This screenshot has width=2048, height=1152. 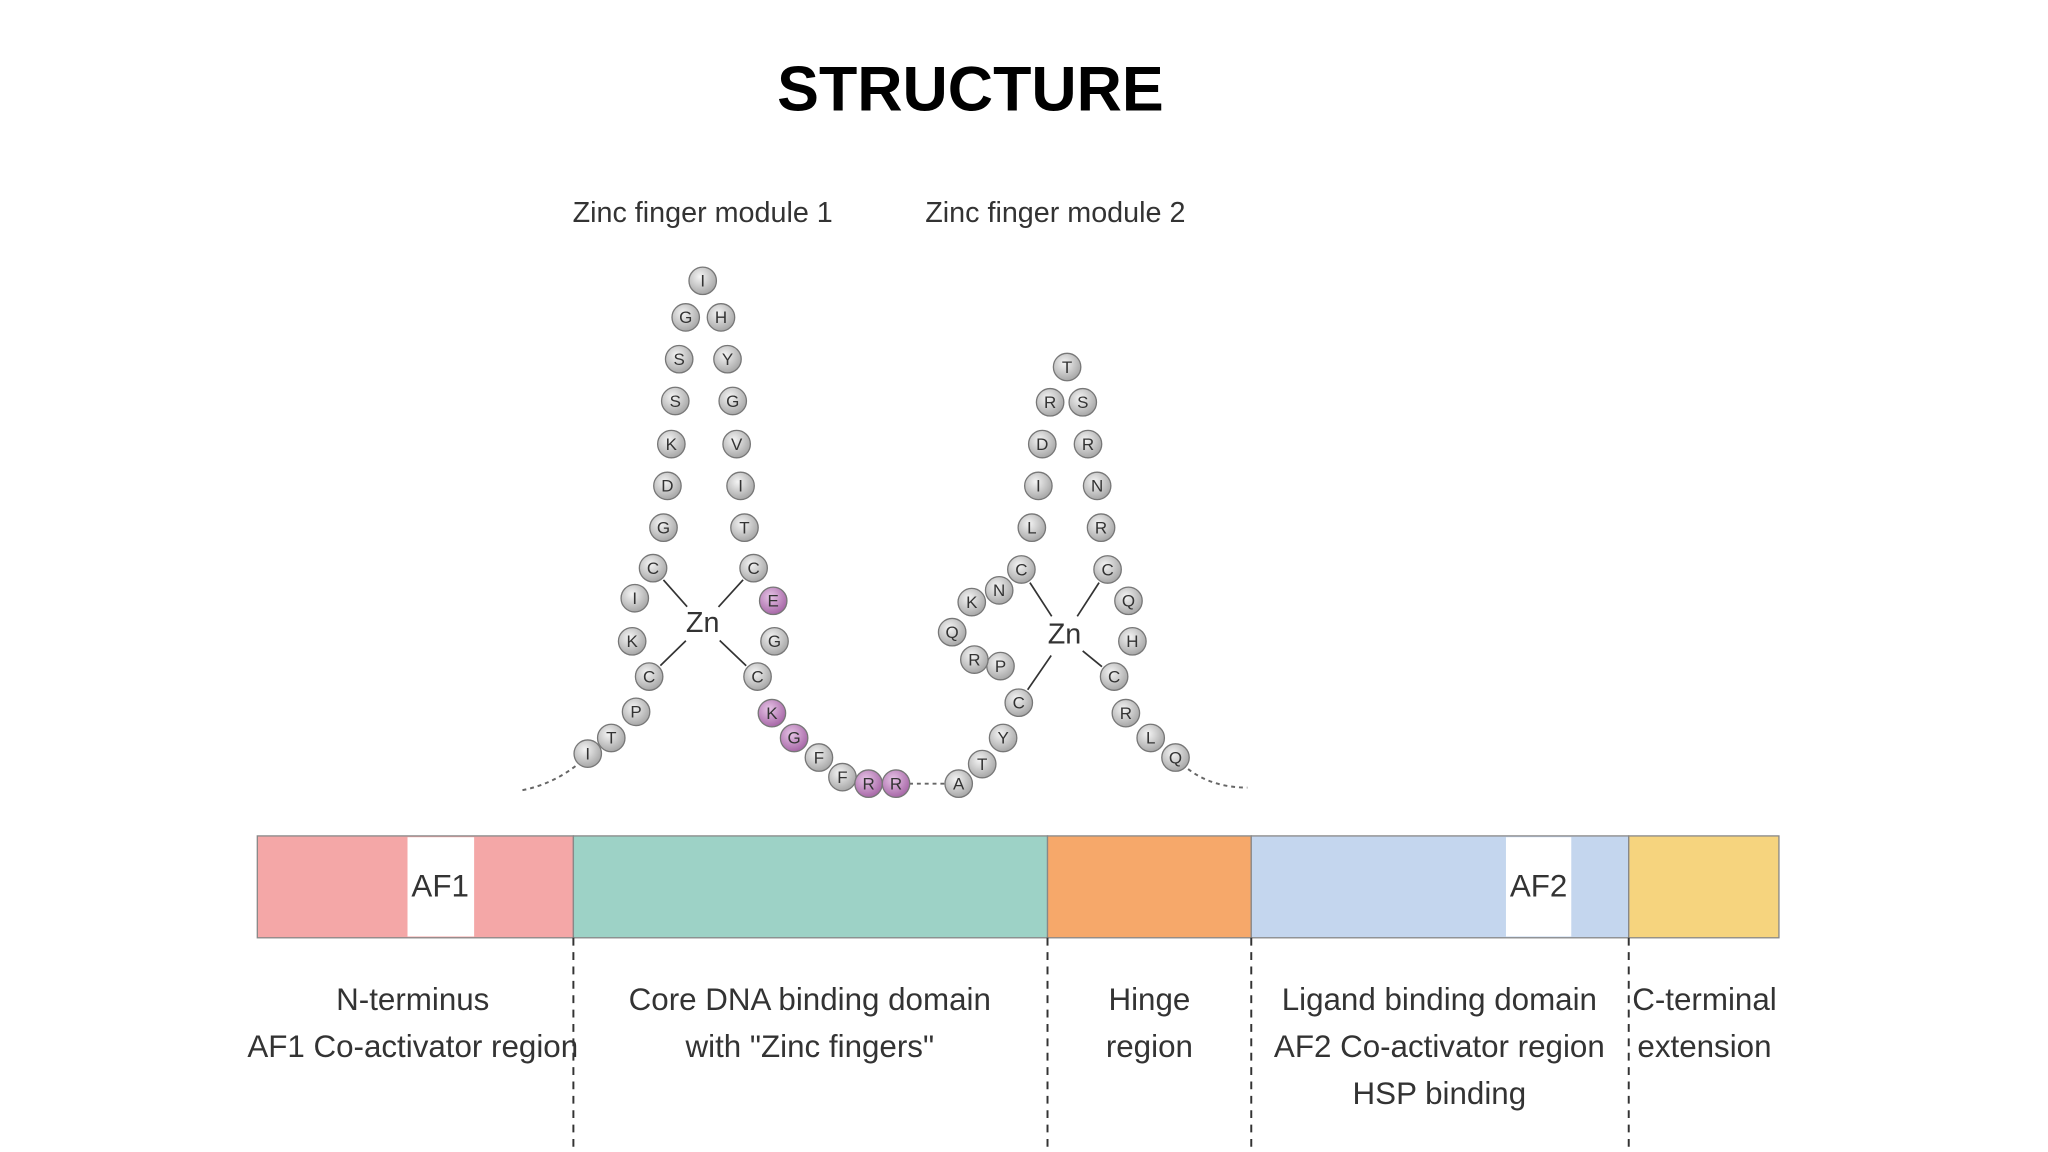 I want to click on residue-letter: D, so click(x=667, y=486).